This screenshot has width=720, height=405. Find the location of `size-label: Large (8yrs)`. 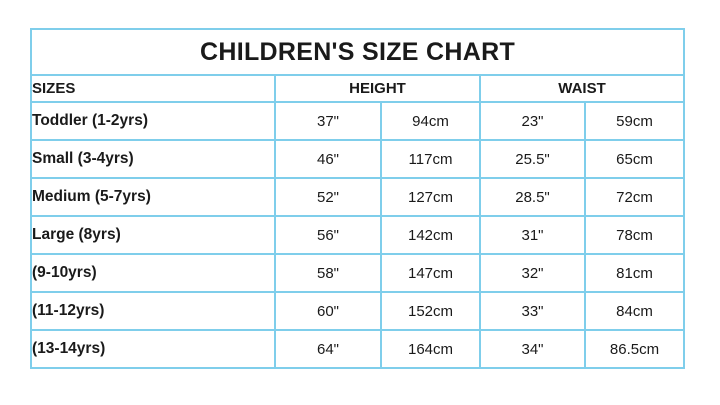

size-label: Large (8yrs) is located at coordinates (153, 235).